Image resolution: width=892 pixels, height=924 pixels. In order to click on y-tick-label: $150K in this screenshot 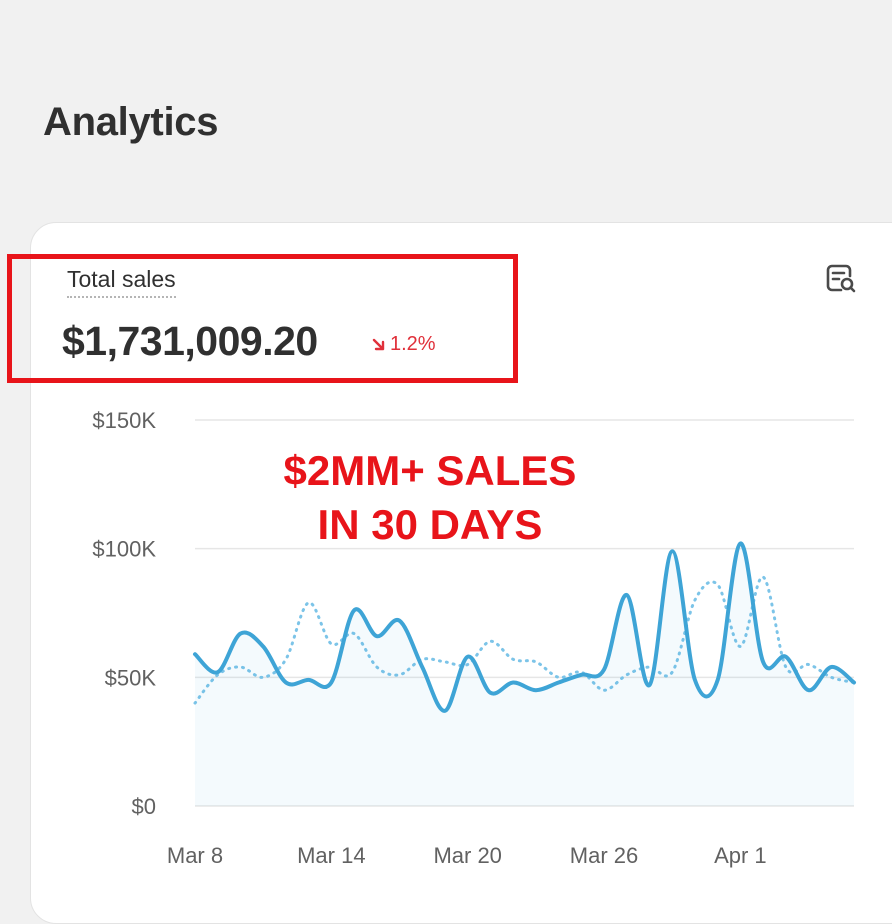, I will do `click(124, 420)`.